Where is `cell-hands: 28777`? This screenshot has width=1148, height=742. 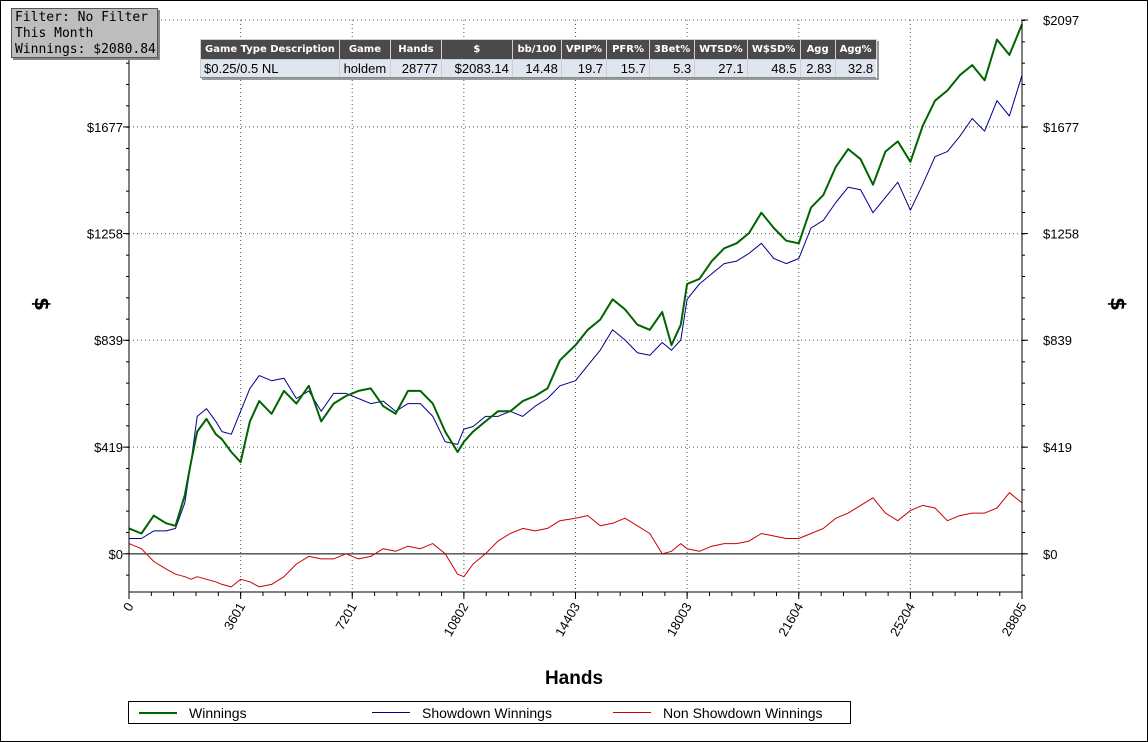
cell-hands: 28777 is located at coordinates (415, 68).